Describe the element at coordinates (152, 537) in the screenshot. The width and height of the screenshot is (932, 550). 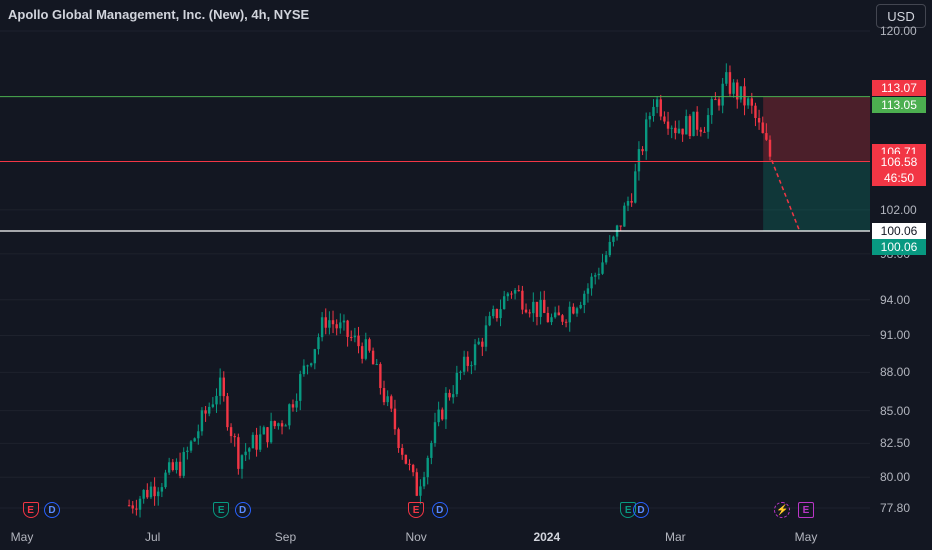
I see `x-tick-label: Jul` at that location.